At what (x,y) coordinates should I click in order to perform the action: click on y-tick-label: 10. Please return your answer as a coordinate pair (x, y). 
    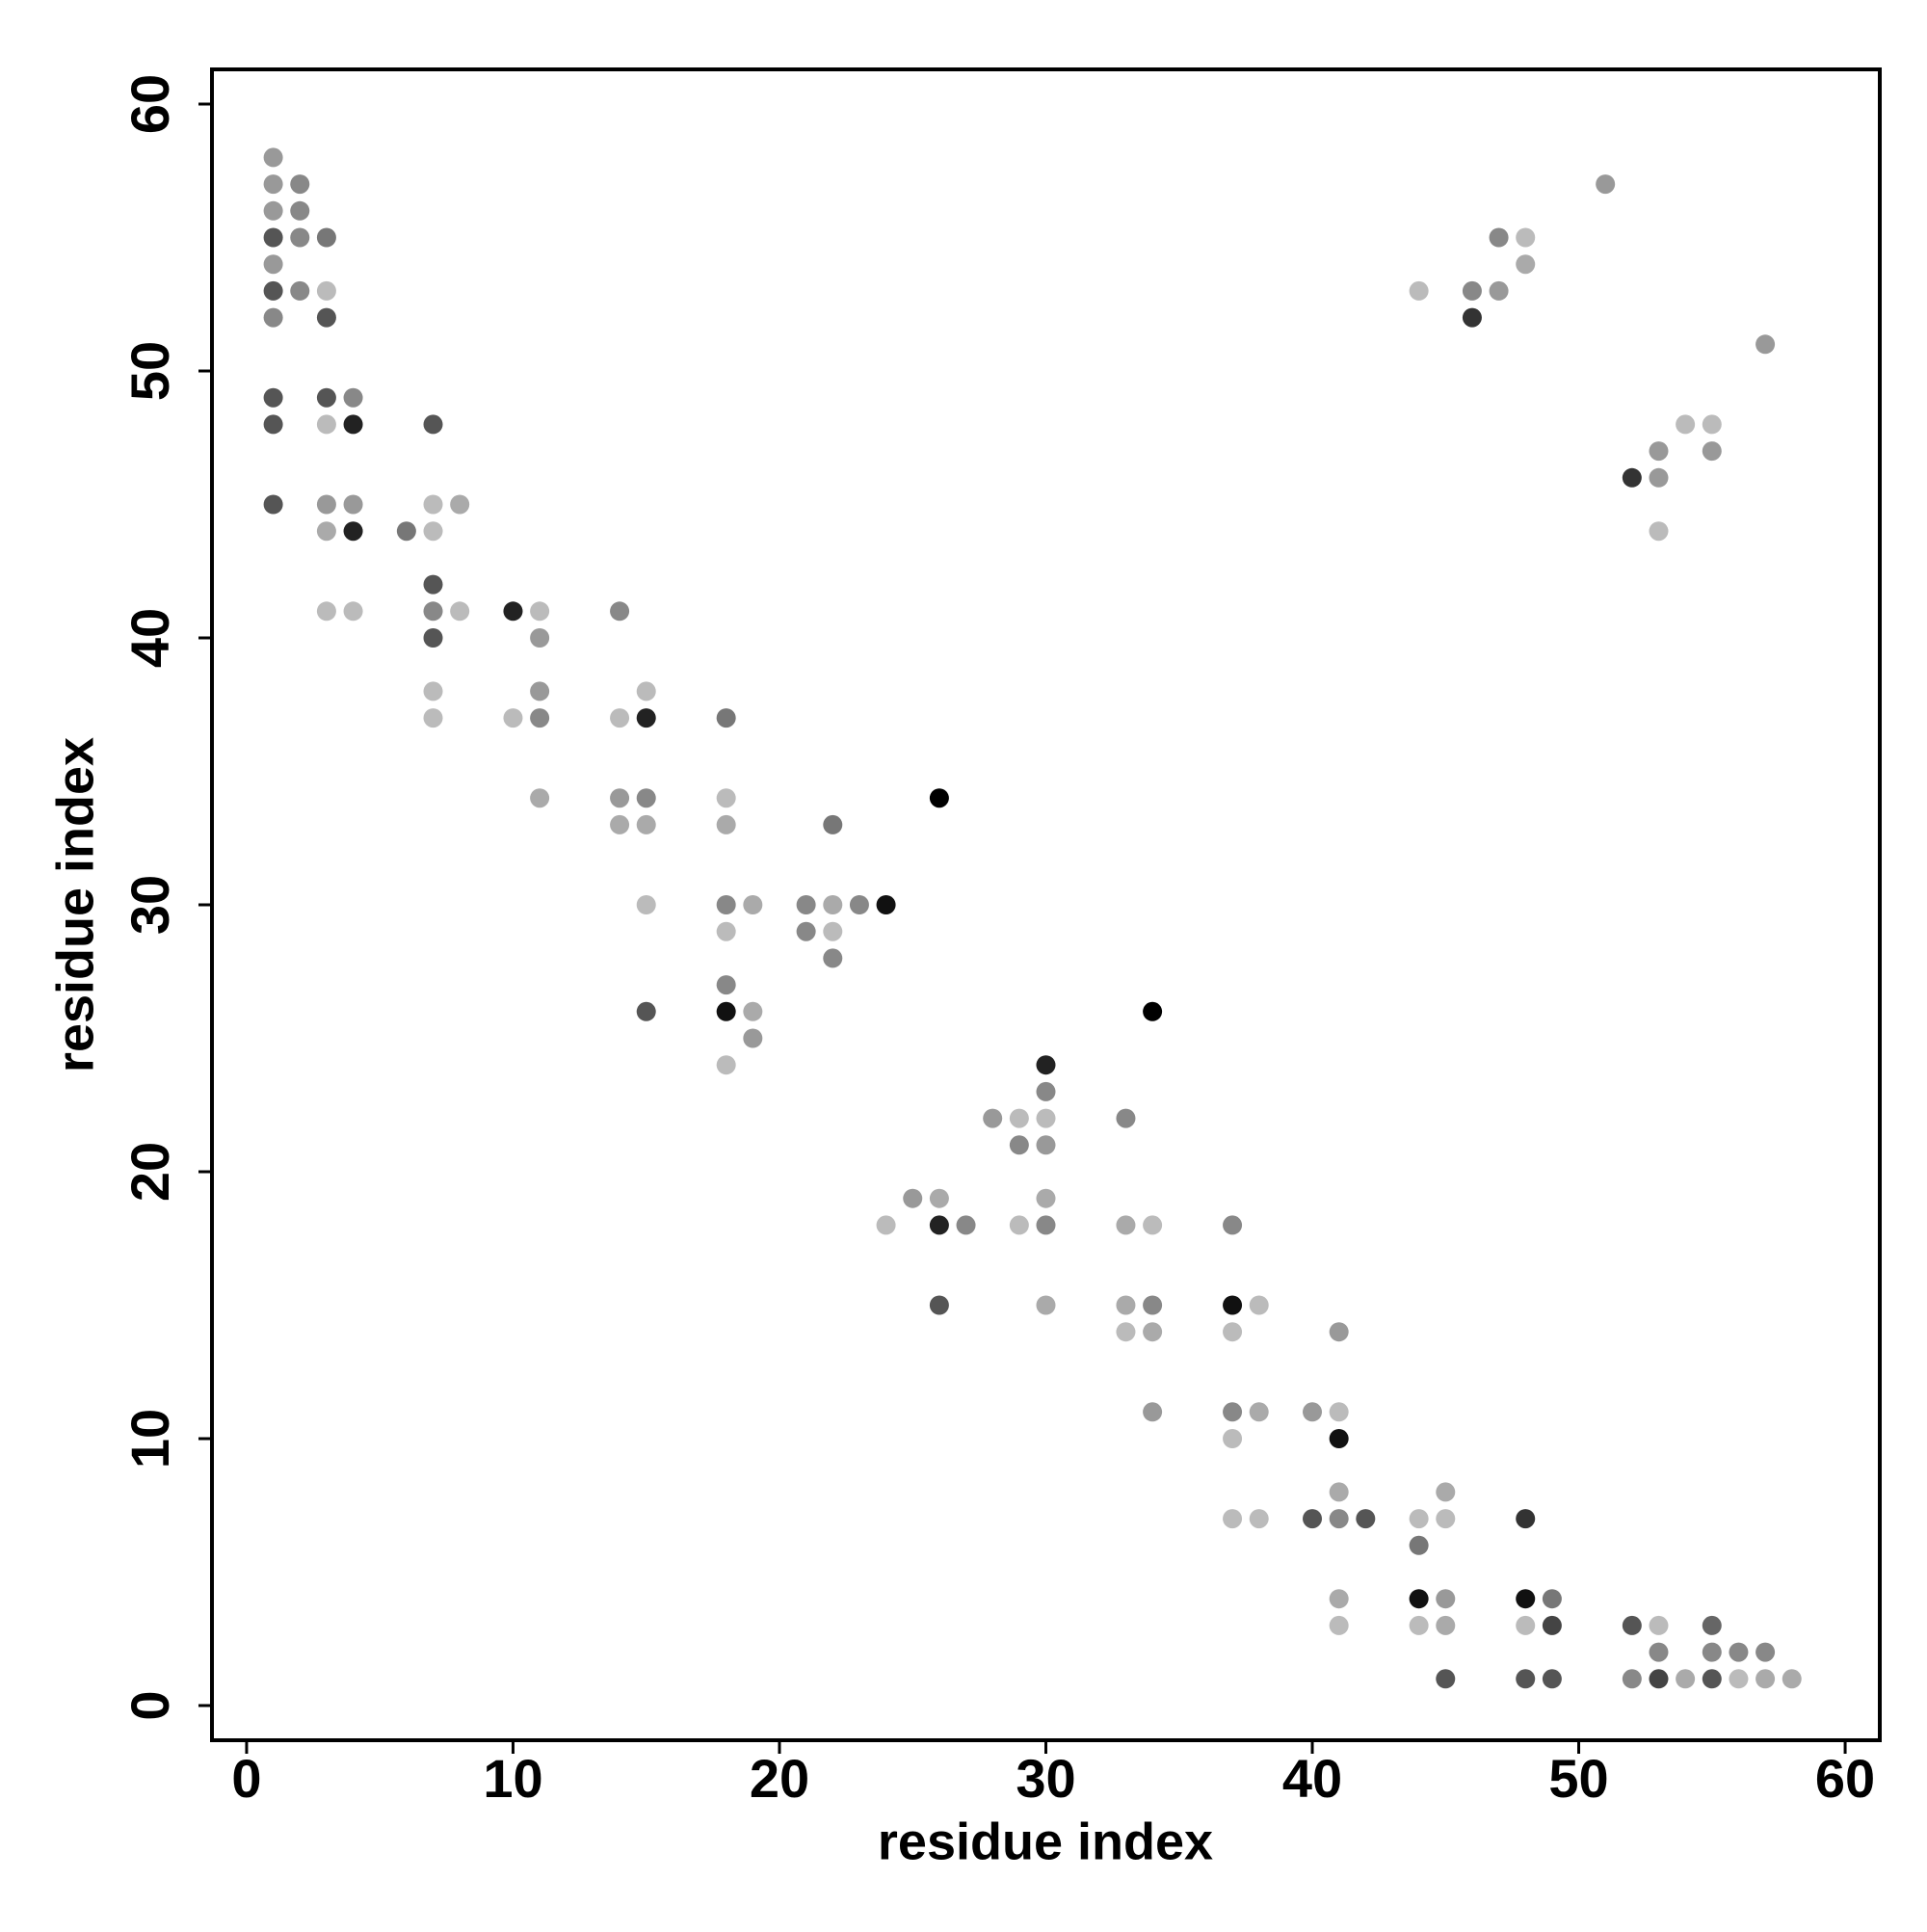
    Looking at the image, I should click on (149, 1439).